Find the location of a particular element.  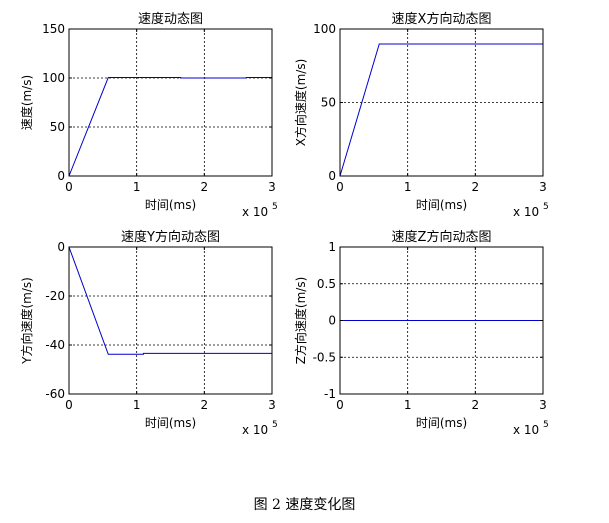

figure-caption: 图 2 速度变化图 is located at coordinates (304, 505).